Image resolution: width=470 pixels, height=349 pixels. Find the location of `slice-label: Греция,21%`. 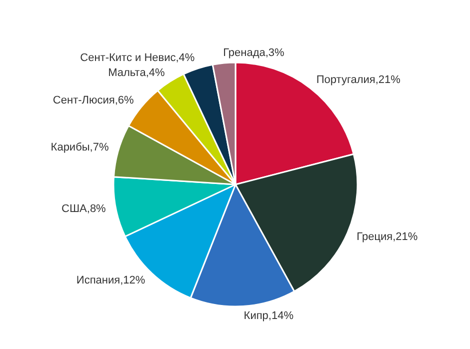

slice-label: Греция,21% is located at coordinates (387, 236).